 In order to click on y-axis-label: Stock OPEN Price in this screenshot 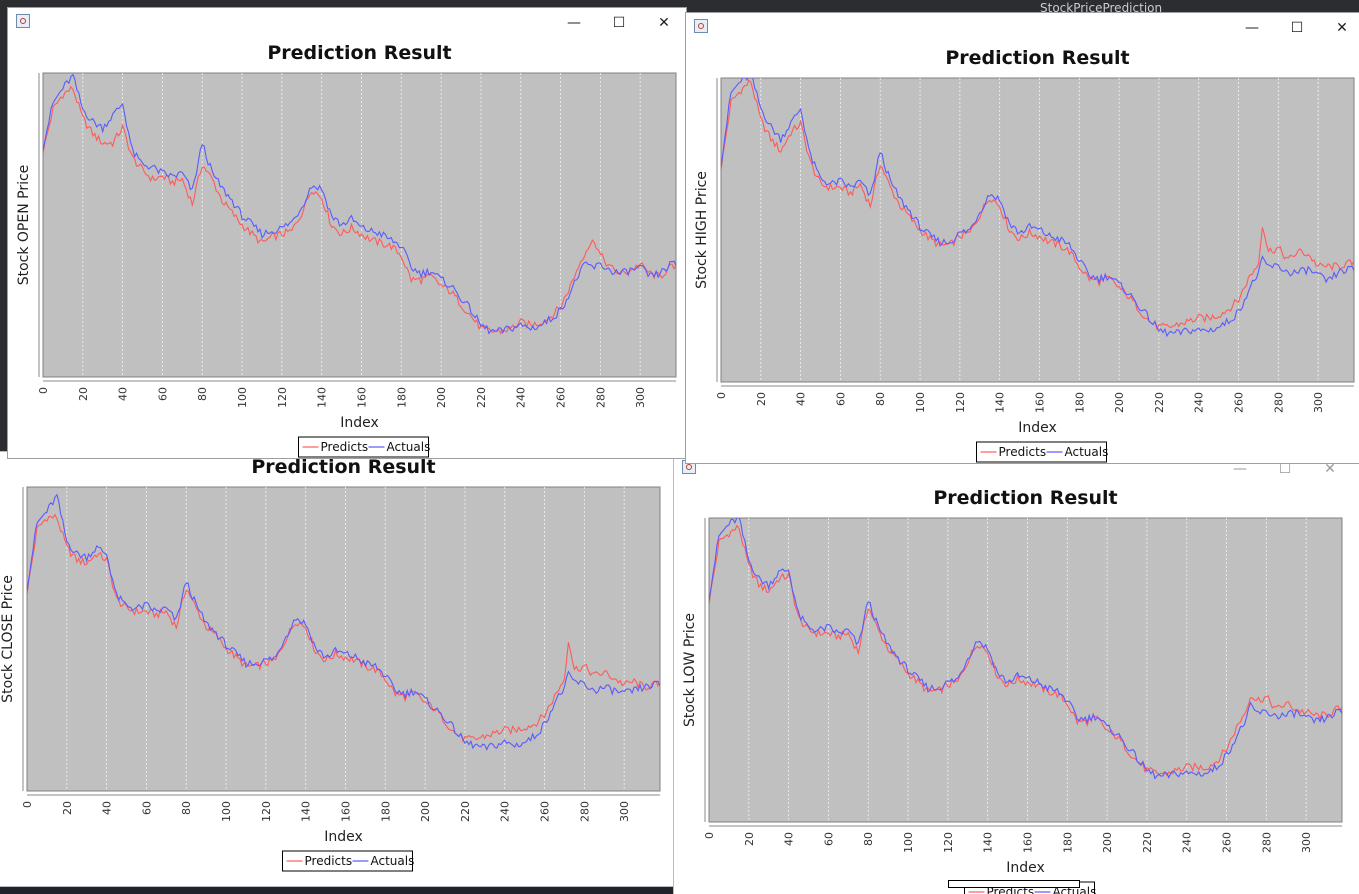, I will do `click(24, 225)`.